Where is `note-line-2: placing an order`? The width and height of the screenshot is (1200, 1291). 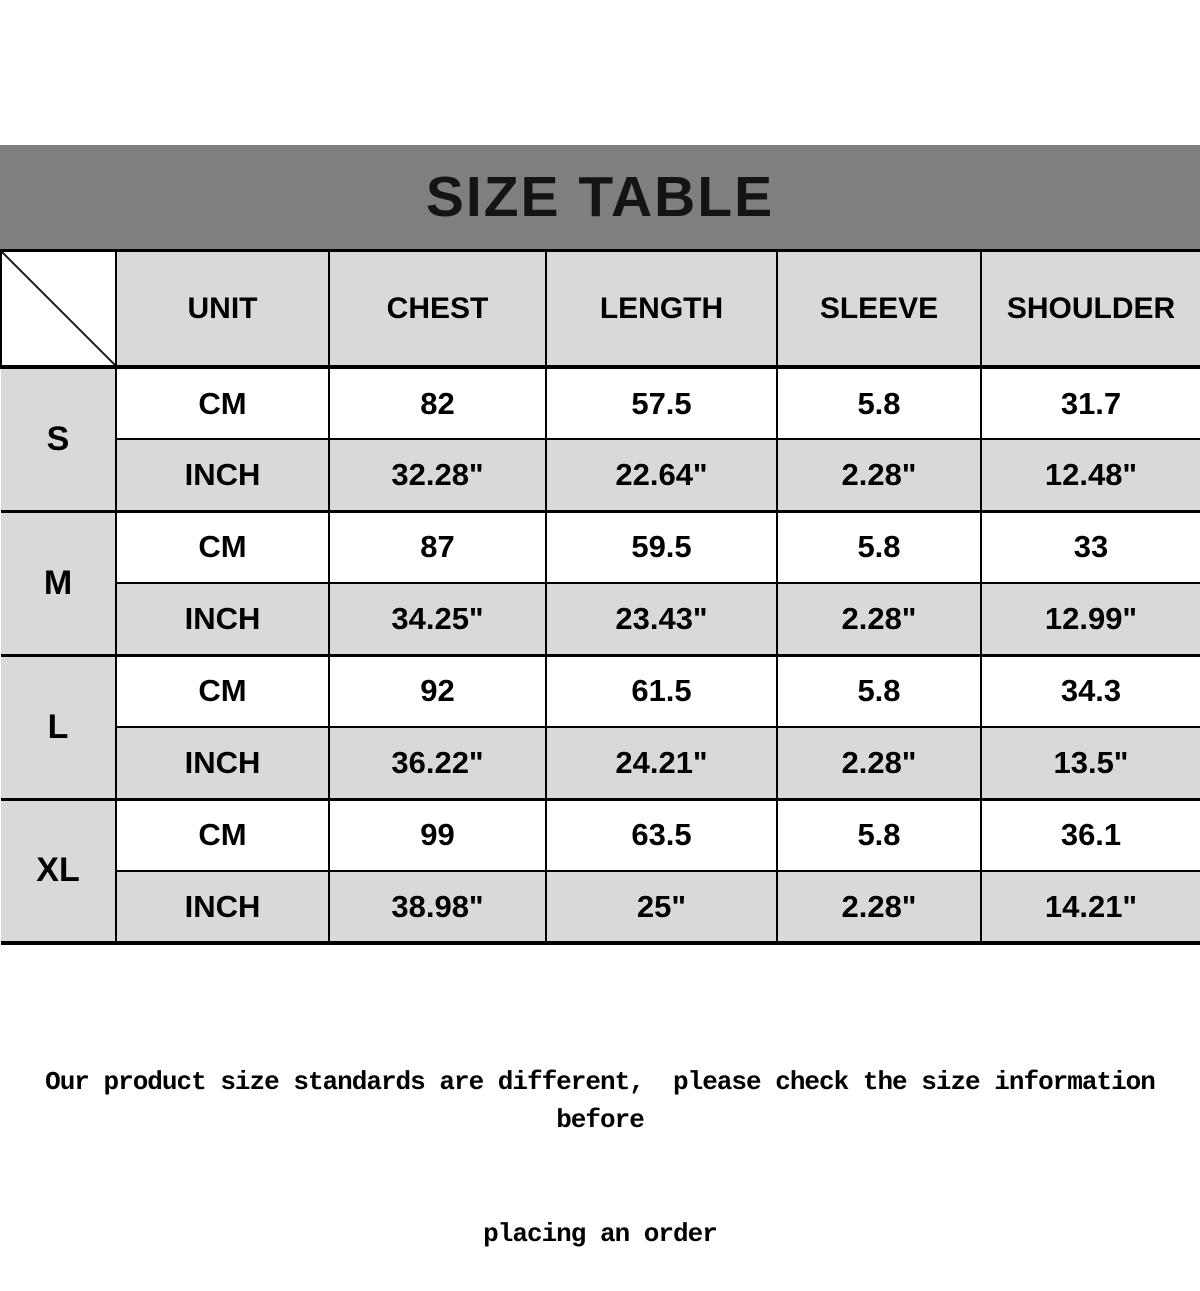 note-line-2: placing an order is located at coordinates (600, 1234).